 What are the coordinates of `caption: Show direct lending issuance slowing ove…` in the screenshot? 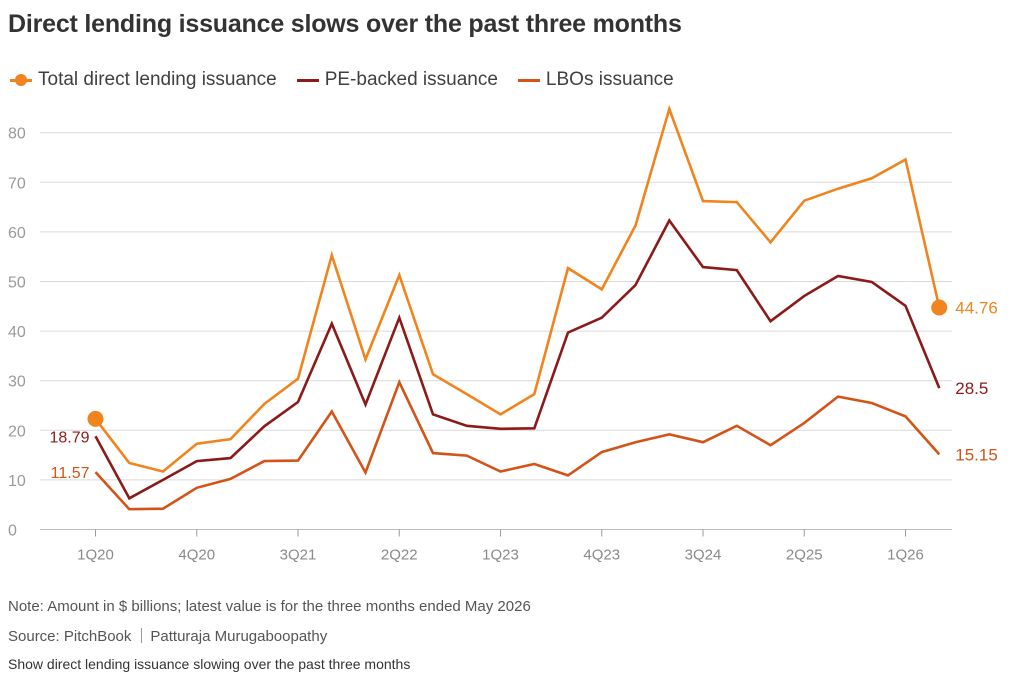 It's located at (209, 664).